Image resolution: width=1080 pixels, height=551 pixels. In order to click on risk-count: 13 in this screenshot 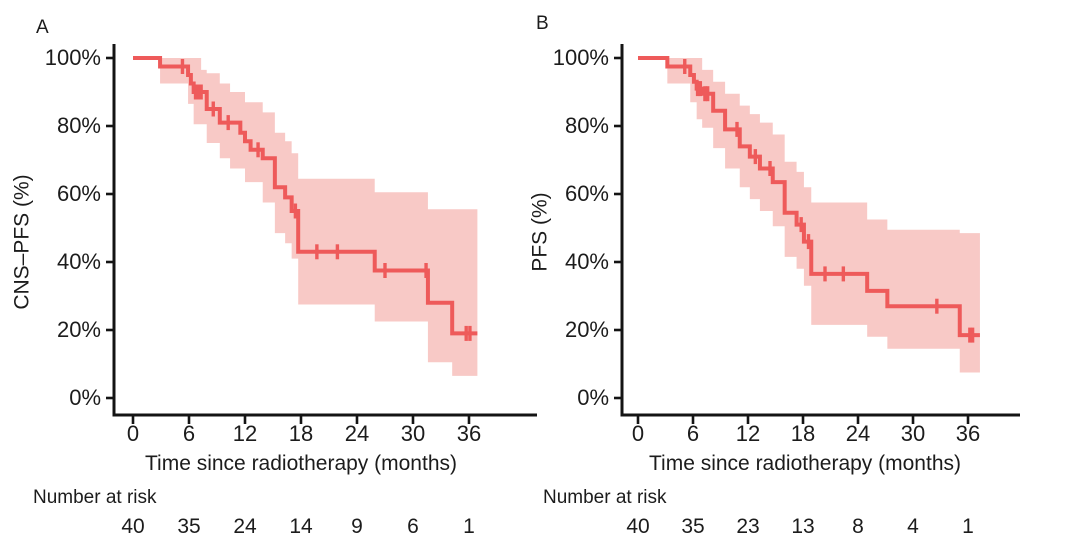, I will do `click(802, 526)`.